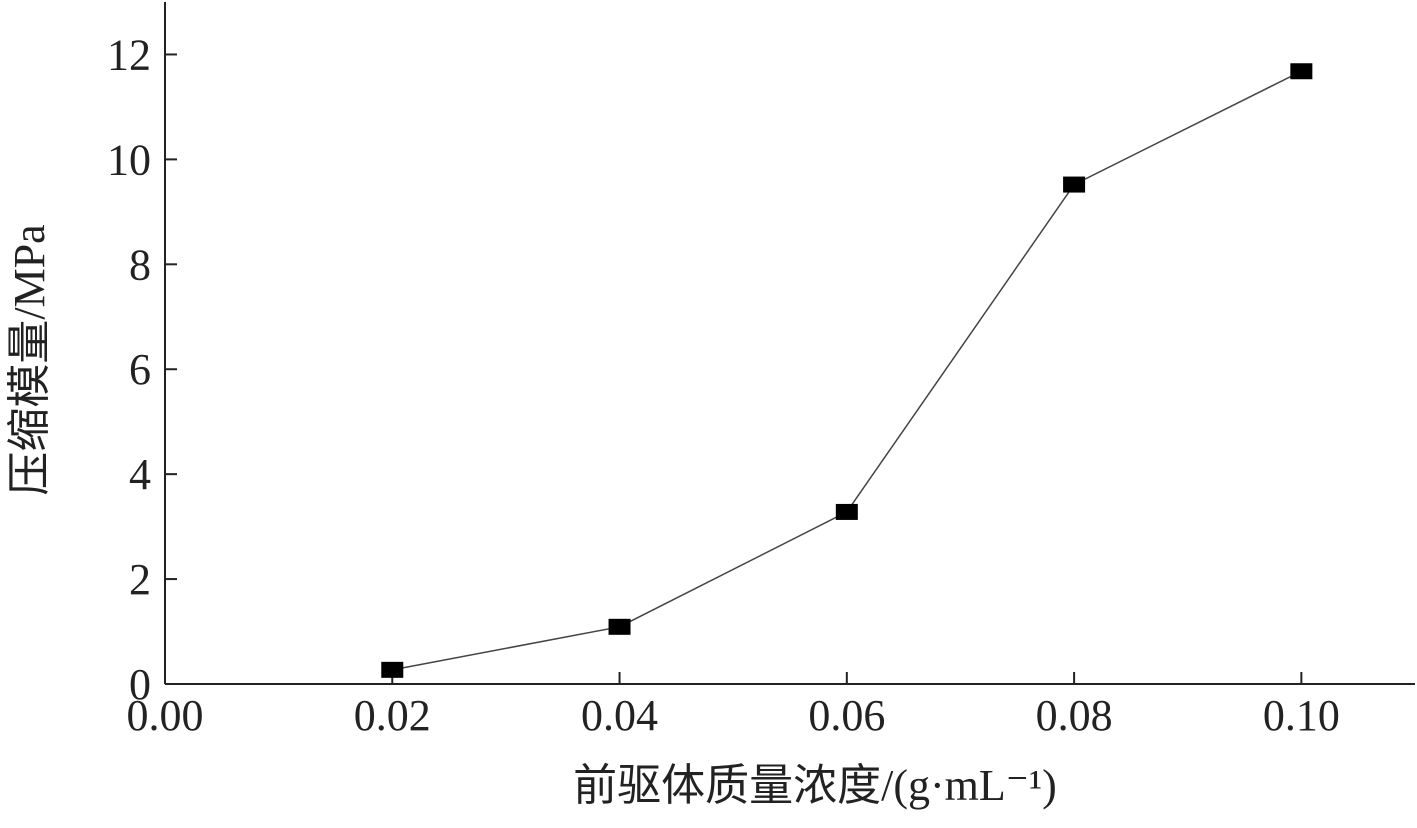 This screenshot has width=1417, height=828. What do you see at coordinates (846, 715) in the screenshot?
I see `x-tick-label: 0.06` at bounding box center [846, 715].